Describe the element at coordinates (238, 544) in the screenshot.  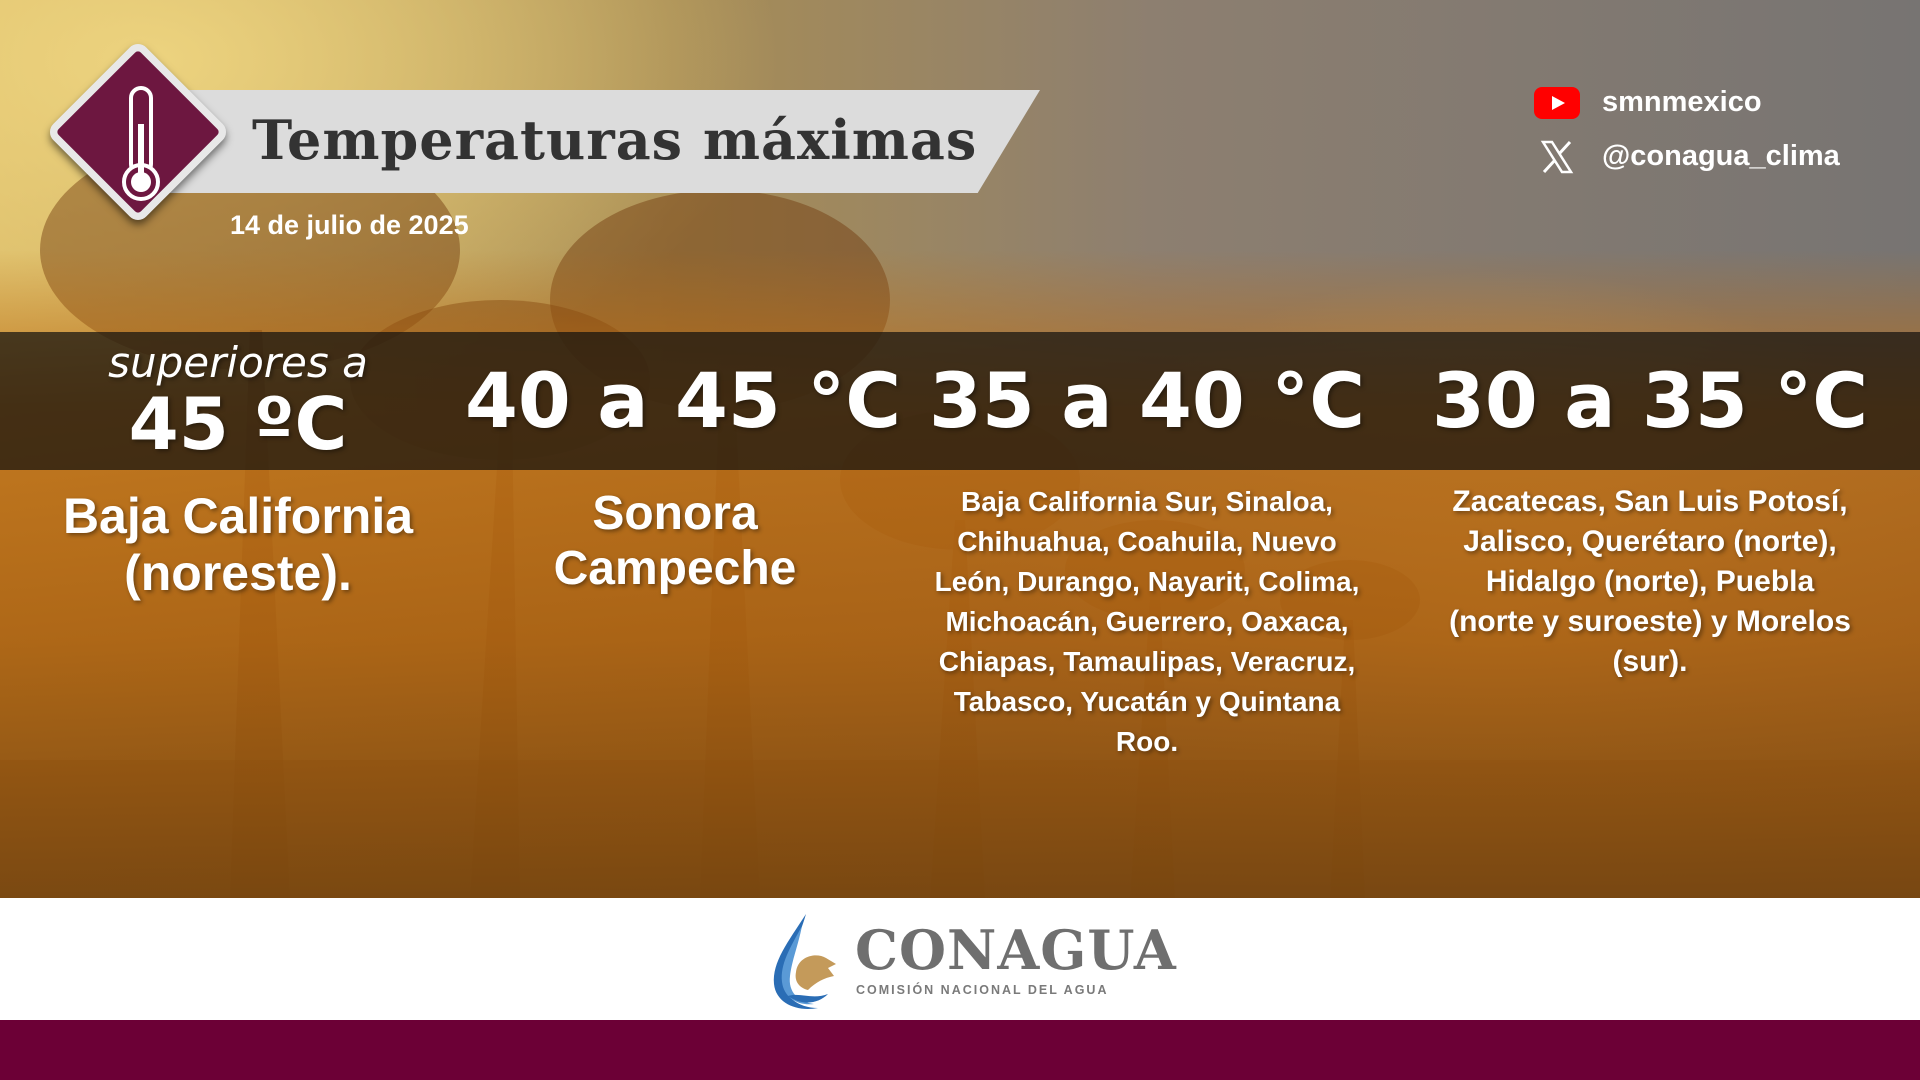
I see `range-1-regions: Baja California (noreste).` at that location.